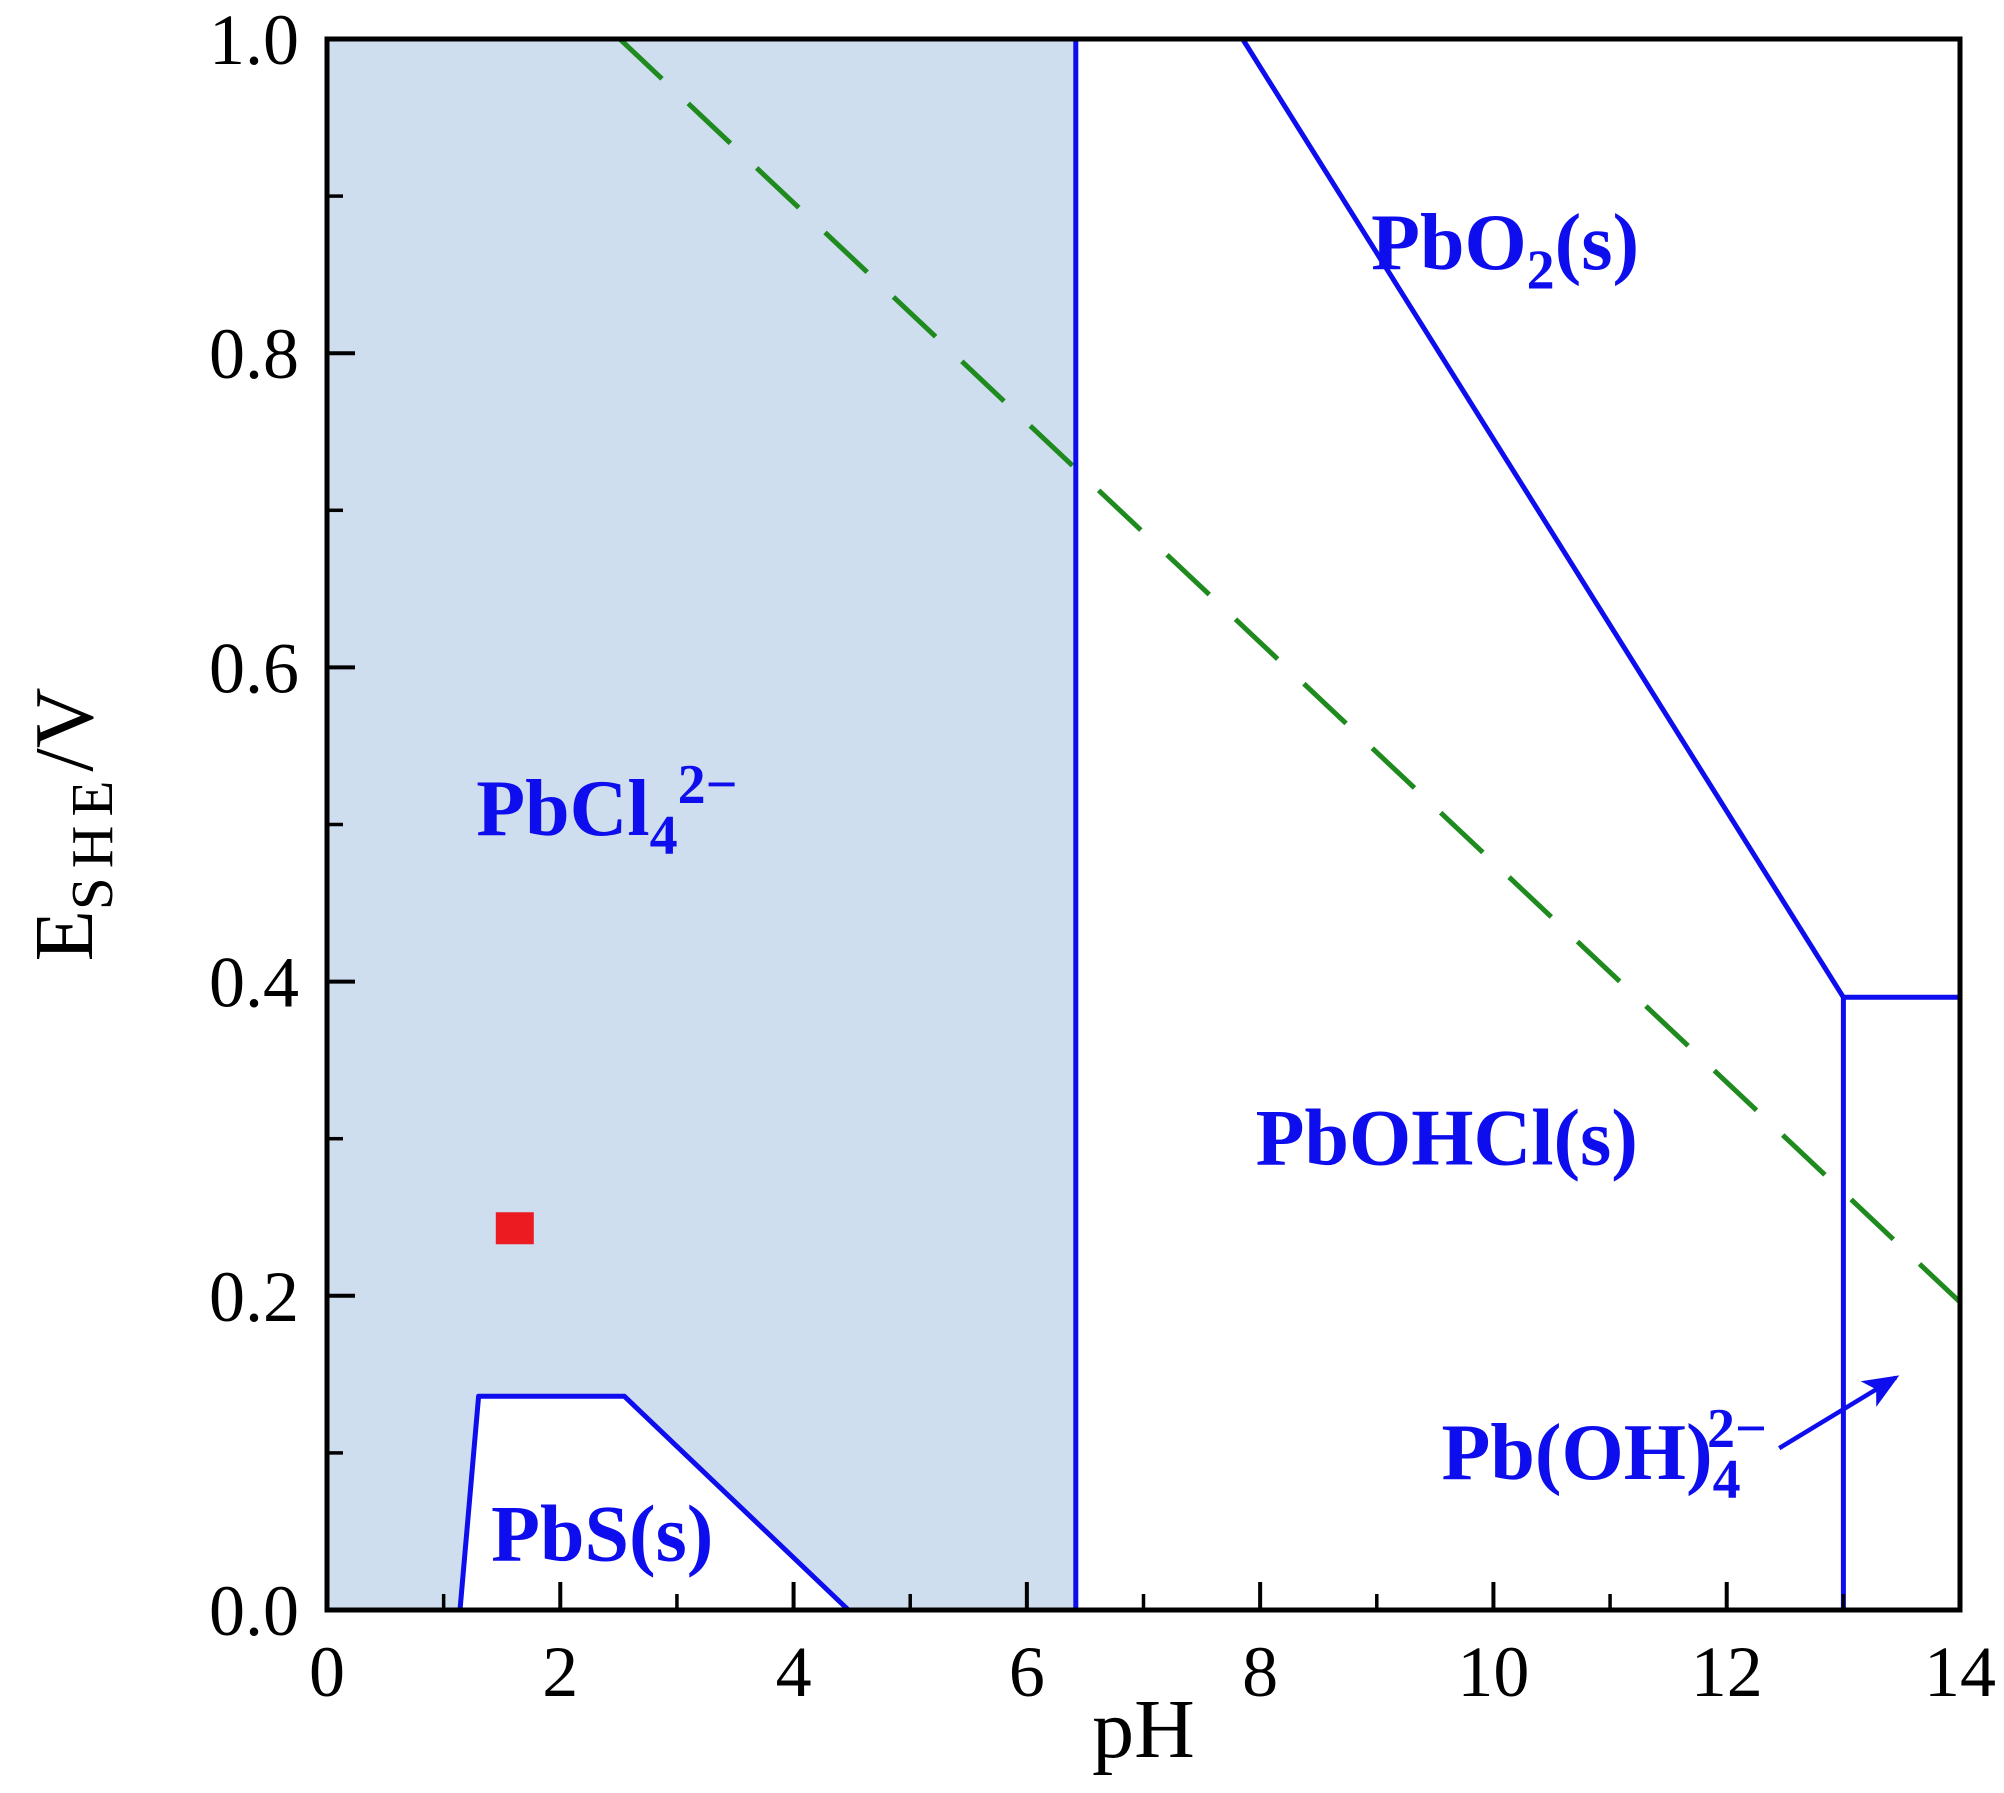  I want to click on x-tick-label: 6, so click(1027, 1672).